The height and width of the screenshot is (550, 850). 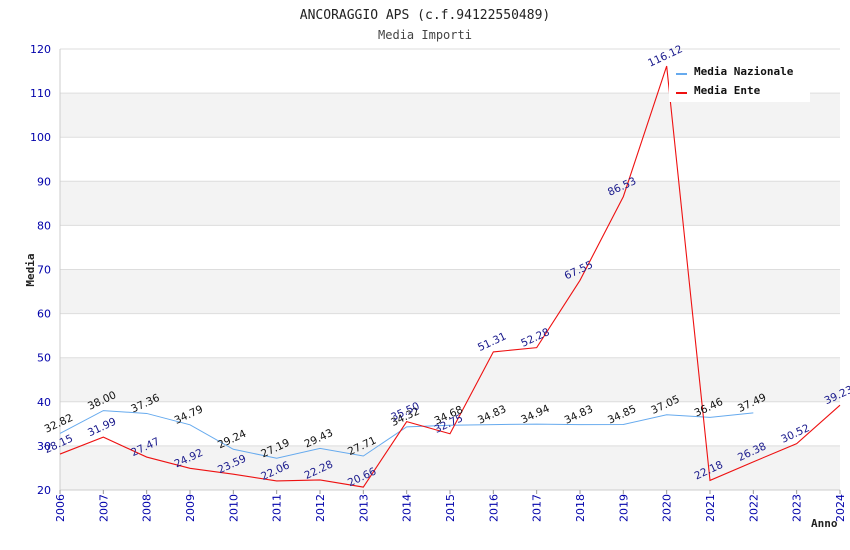 What do you see at coordinates (44, 402) in the screenshot?
I see `y-tick-label: 40` at bounding box center [44, 402].